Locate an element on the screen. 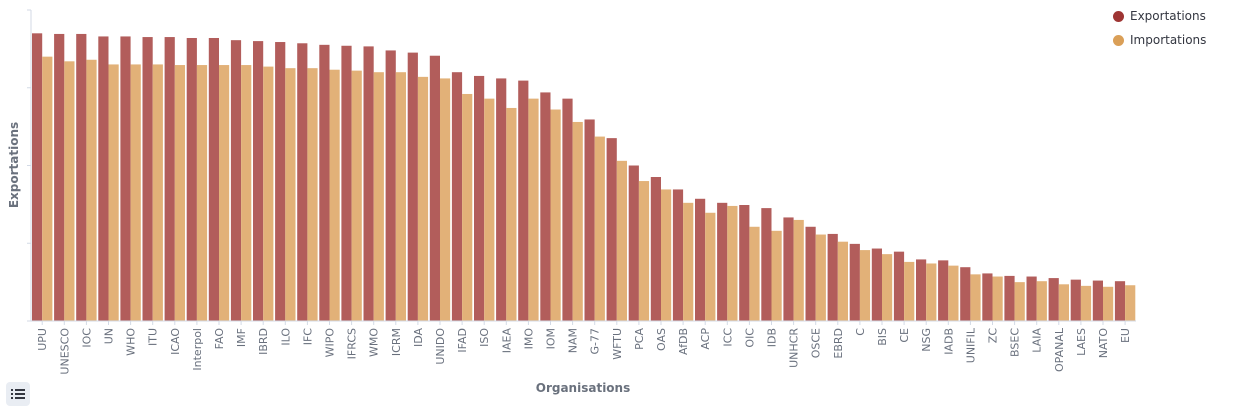 The image size is (1239, 410). bar-importations-ce is located at coordinates (909, 291).